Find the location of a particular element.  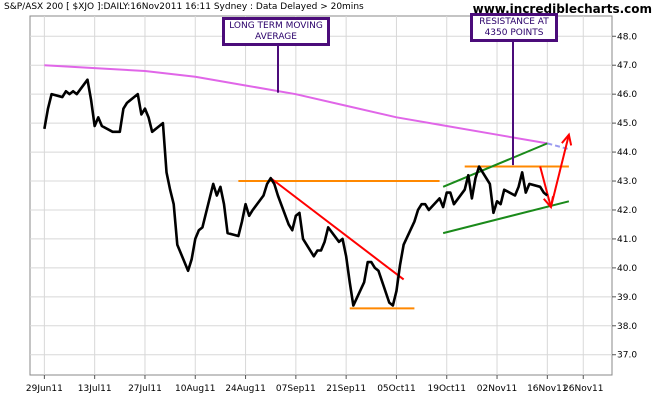

y-tick-label: 38.0 is located at coordinates (627, 327).